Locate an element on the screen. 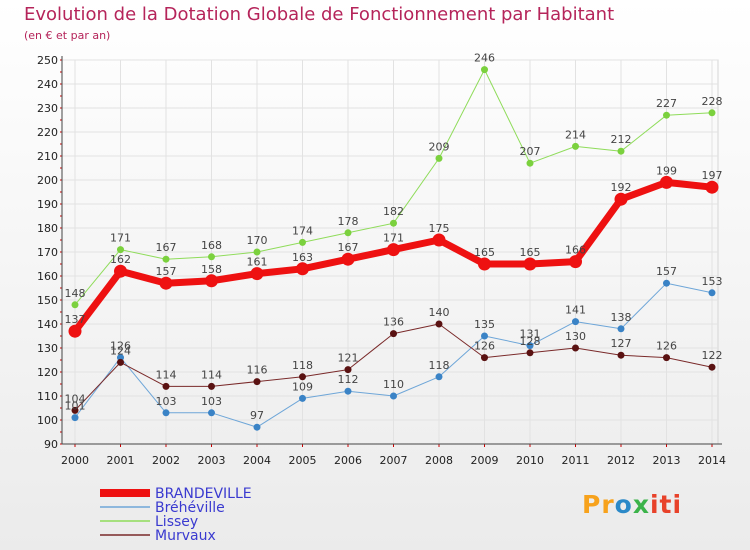 The height and width of the screenshot is (550, 750). x-tick-label: 2000 is located at coordinates (75, 460).